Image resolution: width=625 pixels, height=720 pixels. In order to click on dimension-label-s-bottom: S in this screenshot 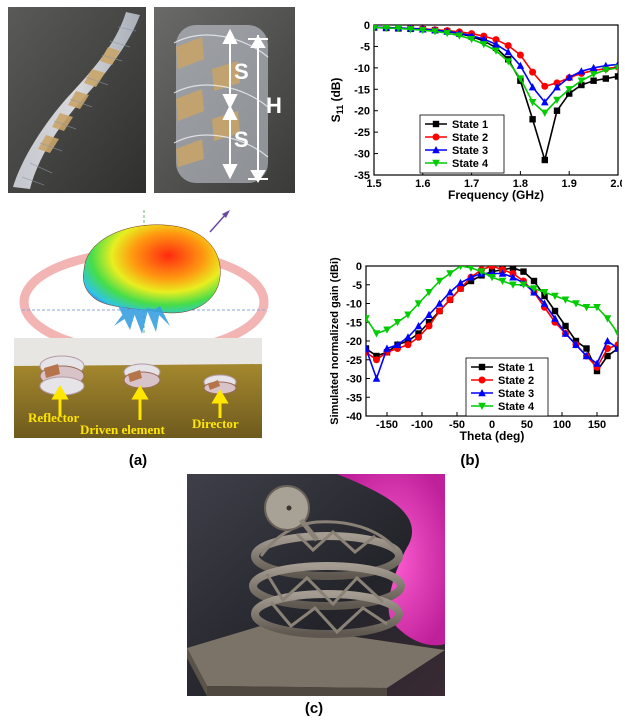, I will do `click(241, 139)`.